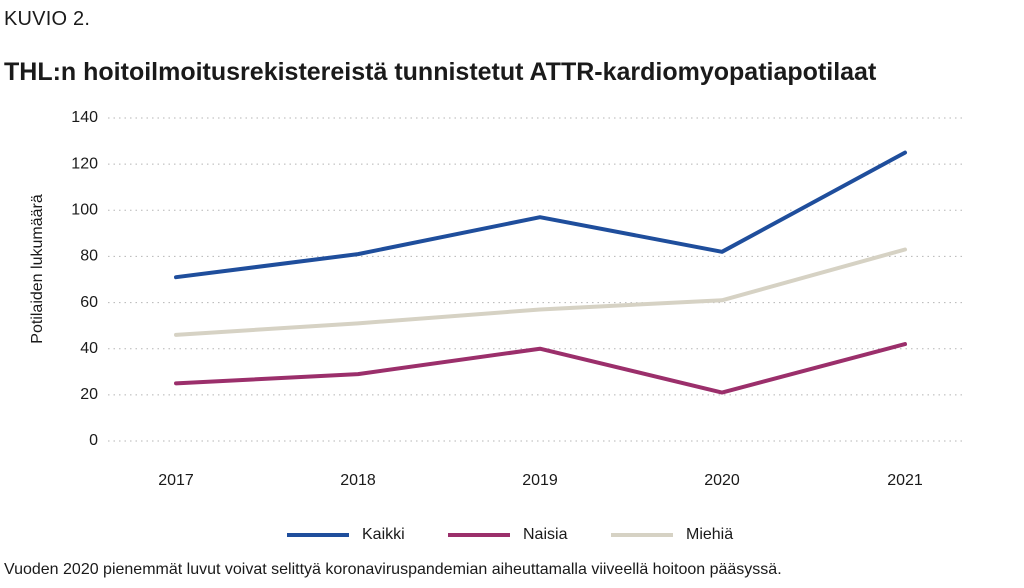 Image resolution: width=1024 pixels, height=588 pixels. I want to click on series-line-naisia, so click(540, 368).